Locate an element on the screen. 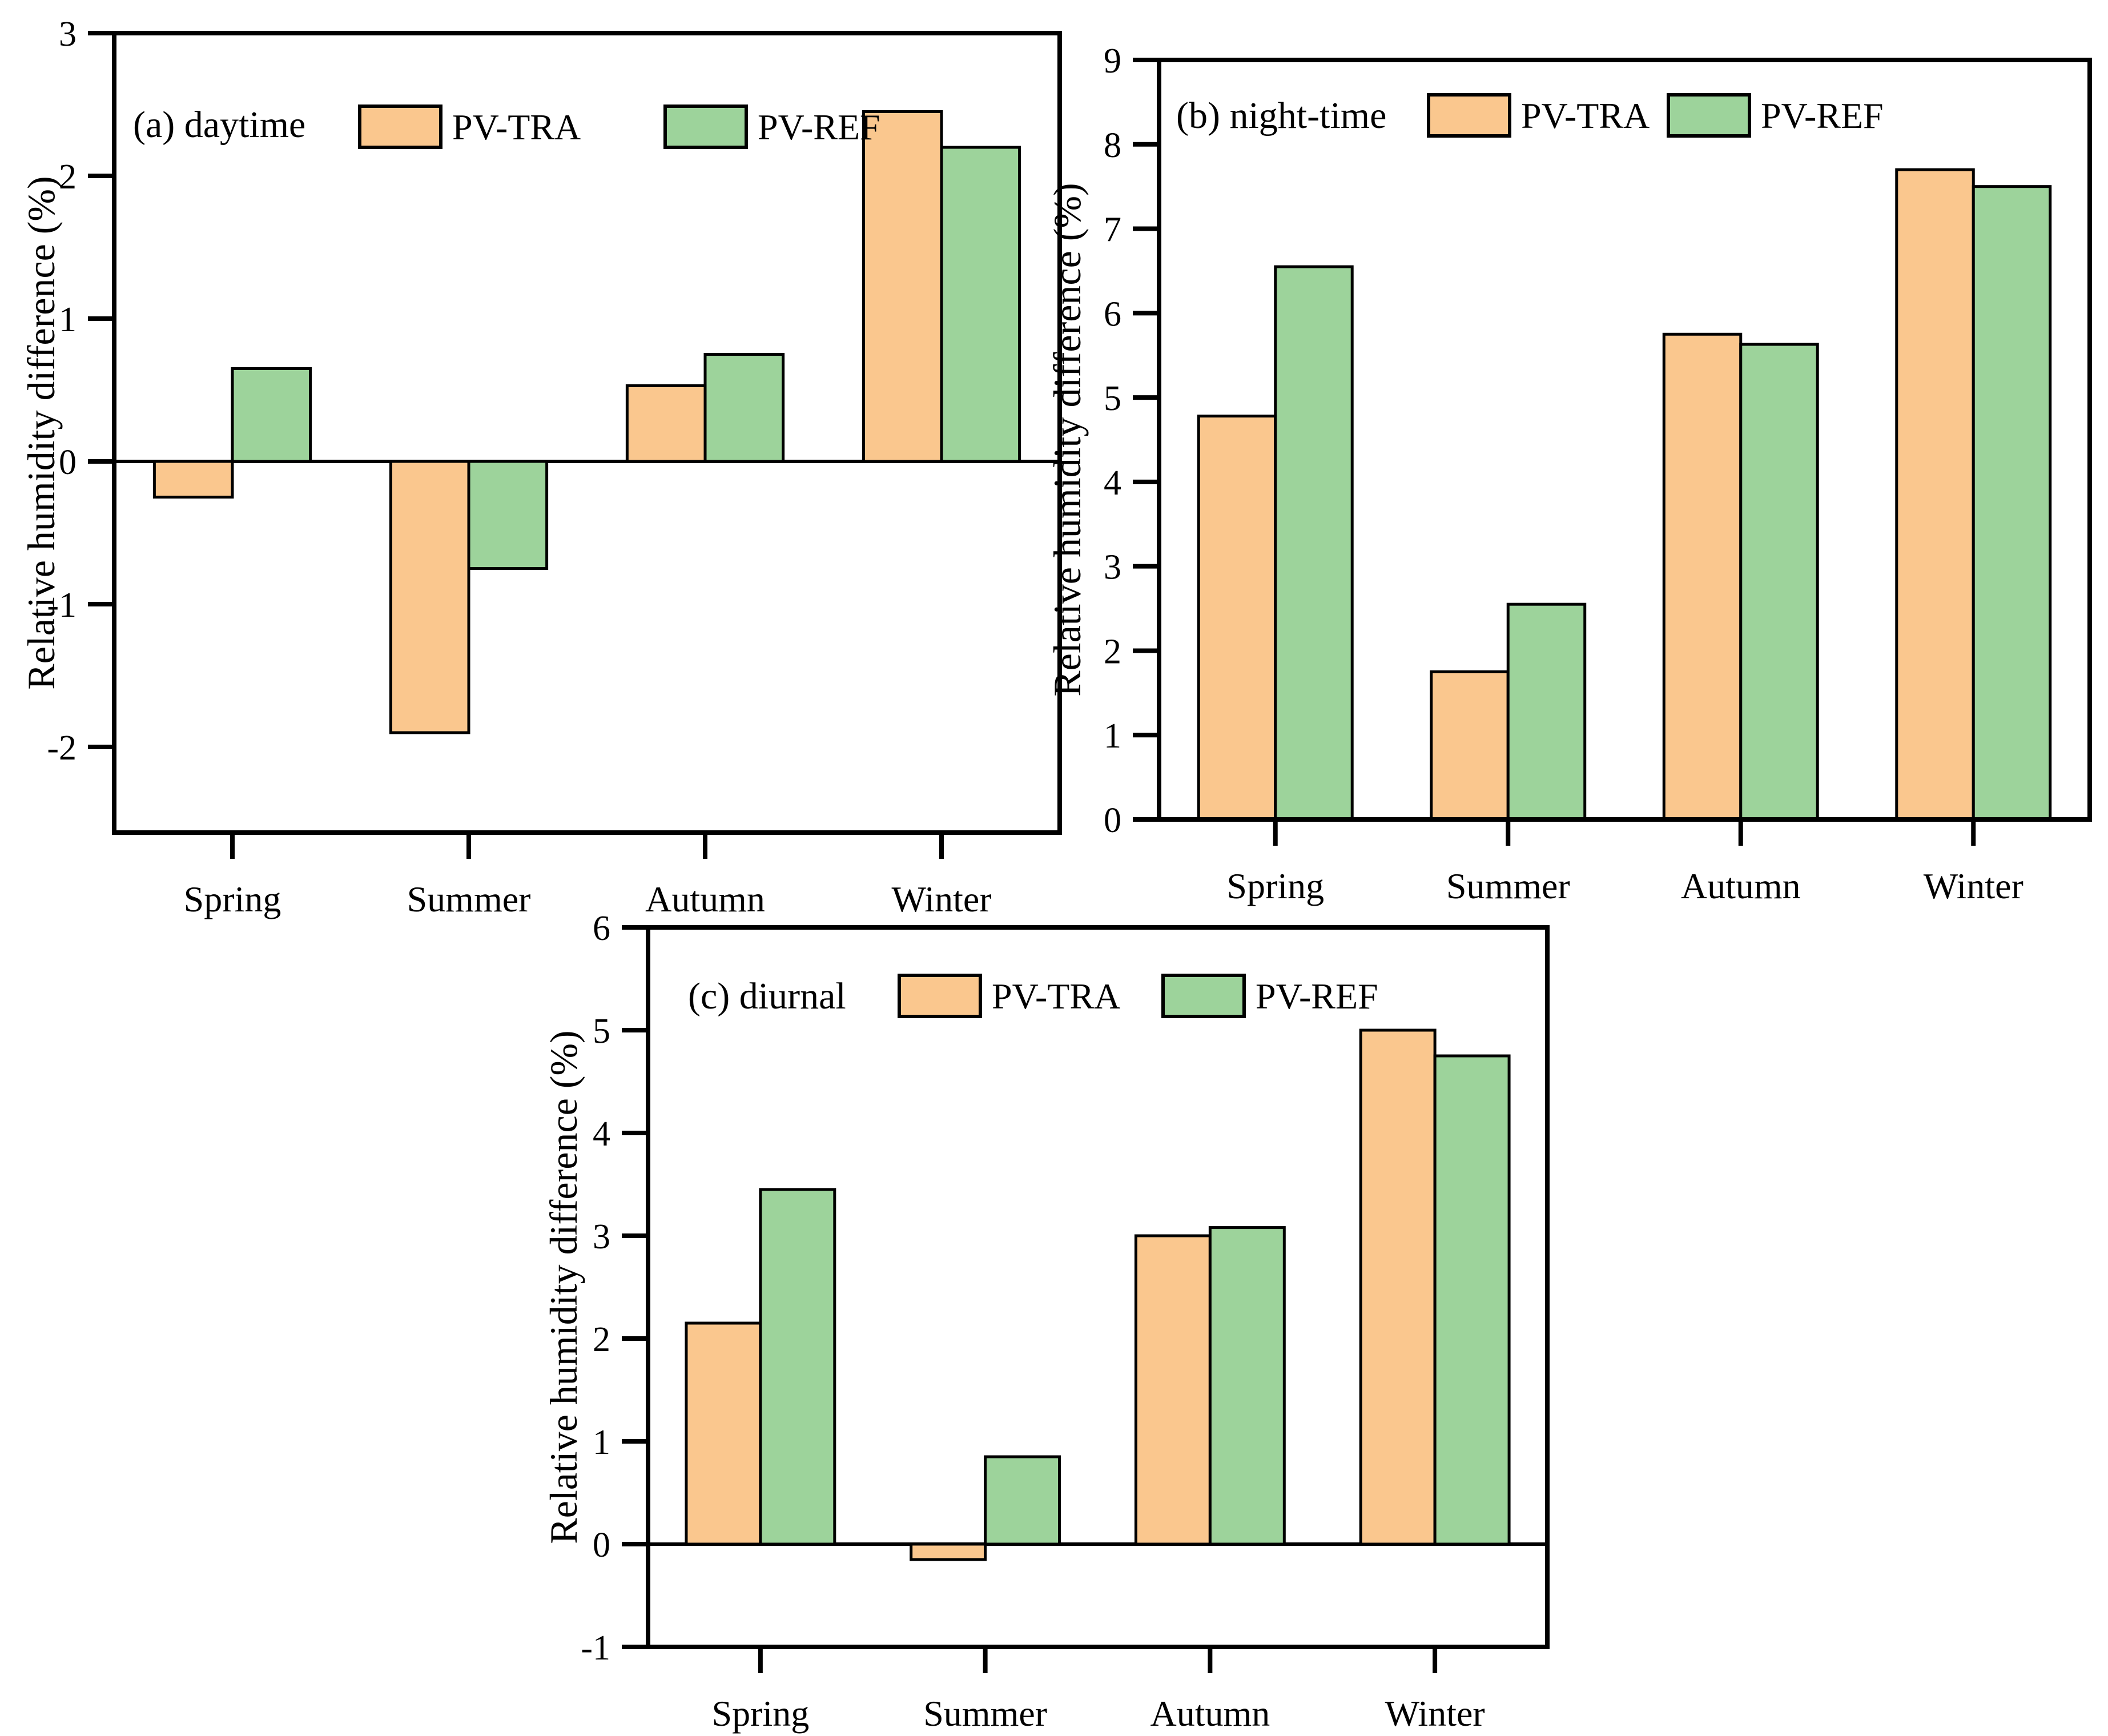 This screenshot has height=1736, width=2108. y-tick-label: -2 is located at coordinates (62, 748).